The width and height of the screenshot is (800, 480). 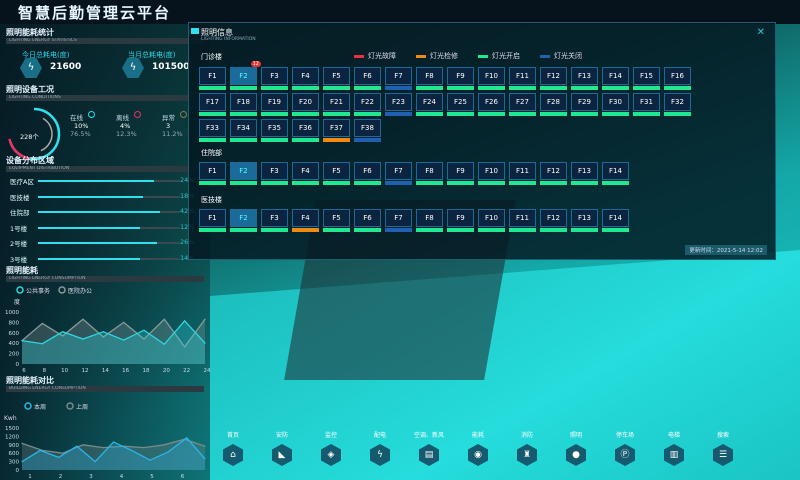 What do you see at coordinates (398, 104) in the screenshot?
I see `floor-button-f23: F23` at bounding box center [398, 104].